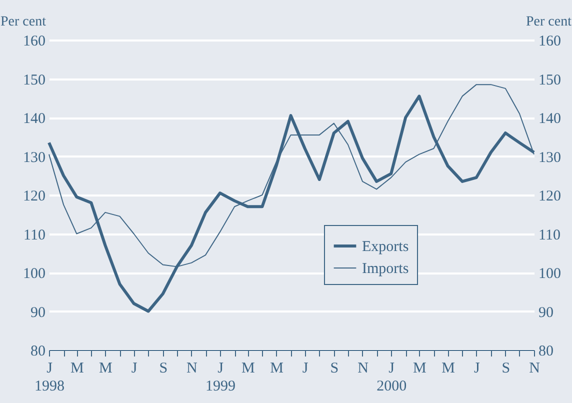 Image resolution: width=572 pixels, height=403 pixels. I want to click on y2-tick-label: 80, so click(546, 352).